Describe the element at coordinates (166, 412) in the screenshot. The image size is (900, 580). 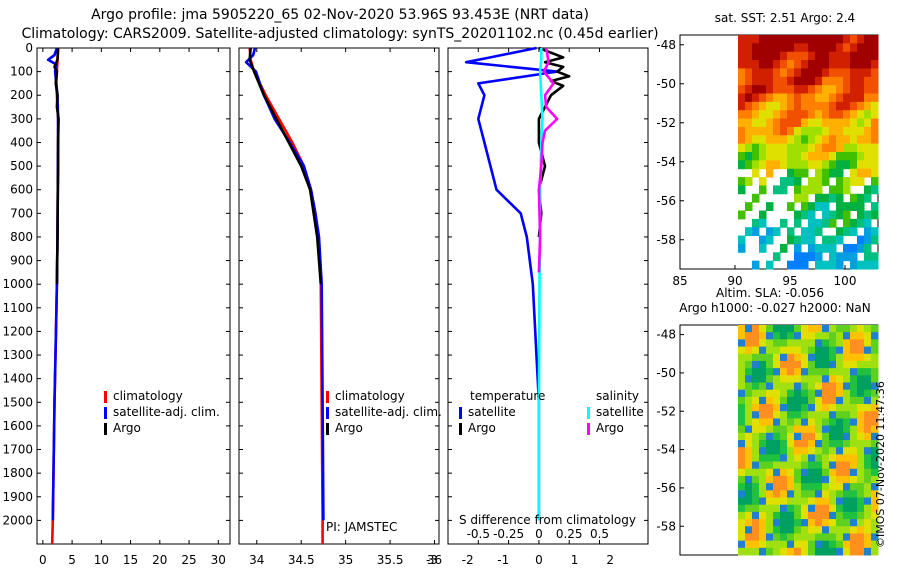
I see `legend-label-satellite: satellite-adj. clim.` at that location.